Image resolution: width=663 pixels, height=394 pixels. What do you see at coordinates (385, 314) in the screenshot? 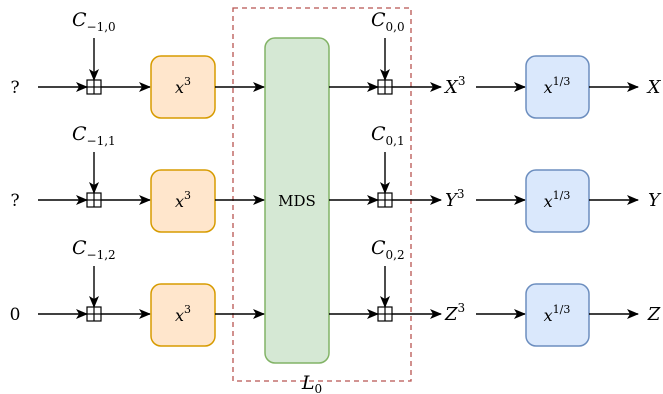
I see `row-2-out-xor-node` at bounding box center [385, 314].